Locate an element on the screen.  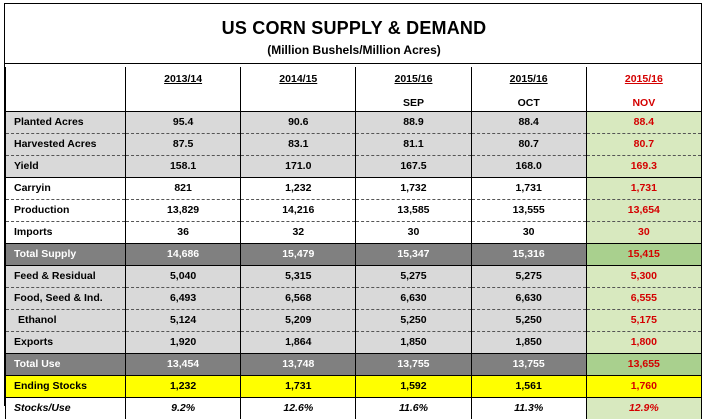
table-cell: 11.3% is located at coordinates (528, 408).